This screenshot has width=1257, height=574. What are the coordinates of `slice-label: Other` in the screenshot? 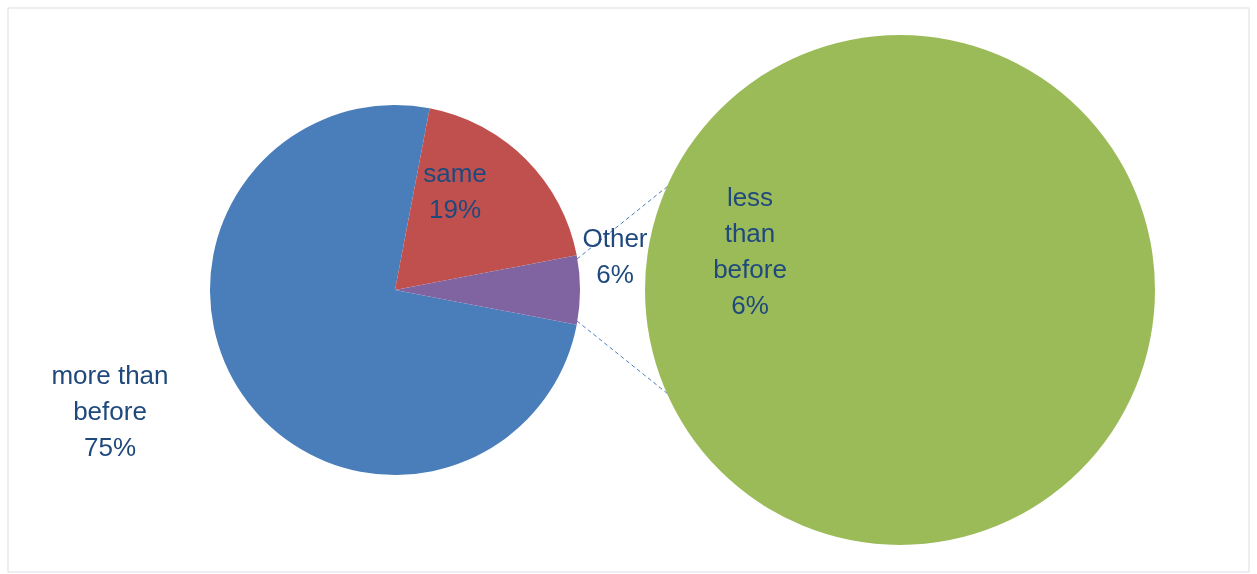 It's located at (615, 238).